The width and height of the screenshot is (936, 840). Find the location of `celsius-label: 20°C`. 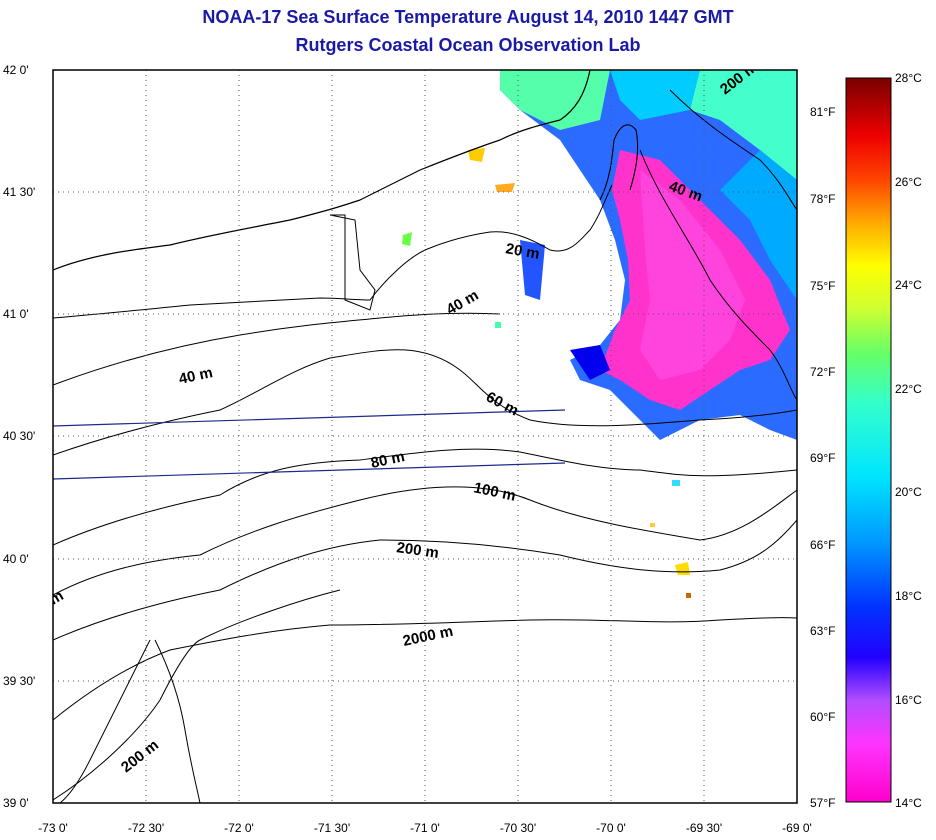

celsius-label: 20°C is located at coordinates (908, 492).